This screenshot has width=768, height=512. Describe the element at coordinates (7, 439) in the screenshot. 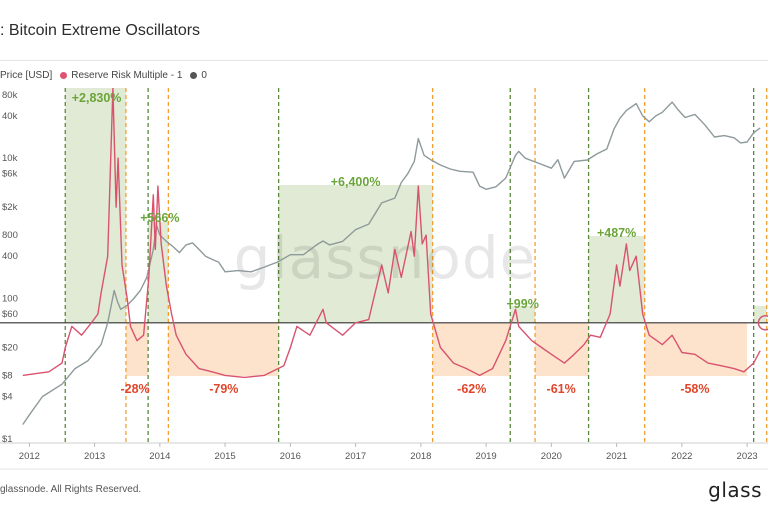

I see `y-tick-label: $1` at that location.